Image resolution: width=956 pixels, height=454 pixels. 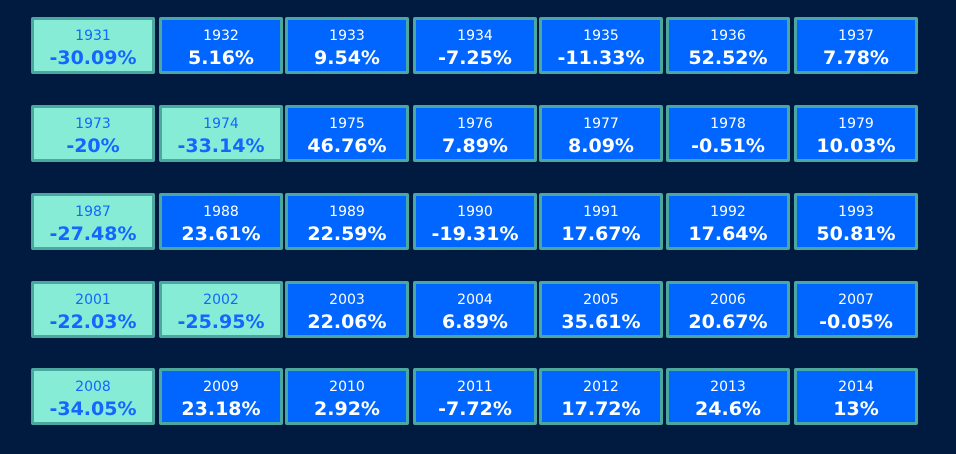 What do you see at coordinates (93, 221) in the screenshot?
I see `year-return-tile: 1987 -27.48%` at bounding box center [93, 221].